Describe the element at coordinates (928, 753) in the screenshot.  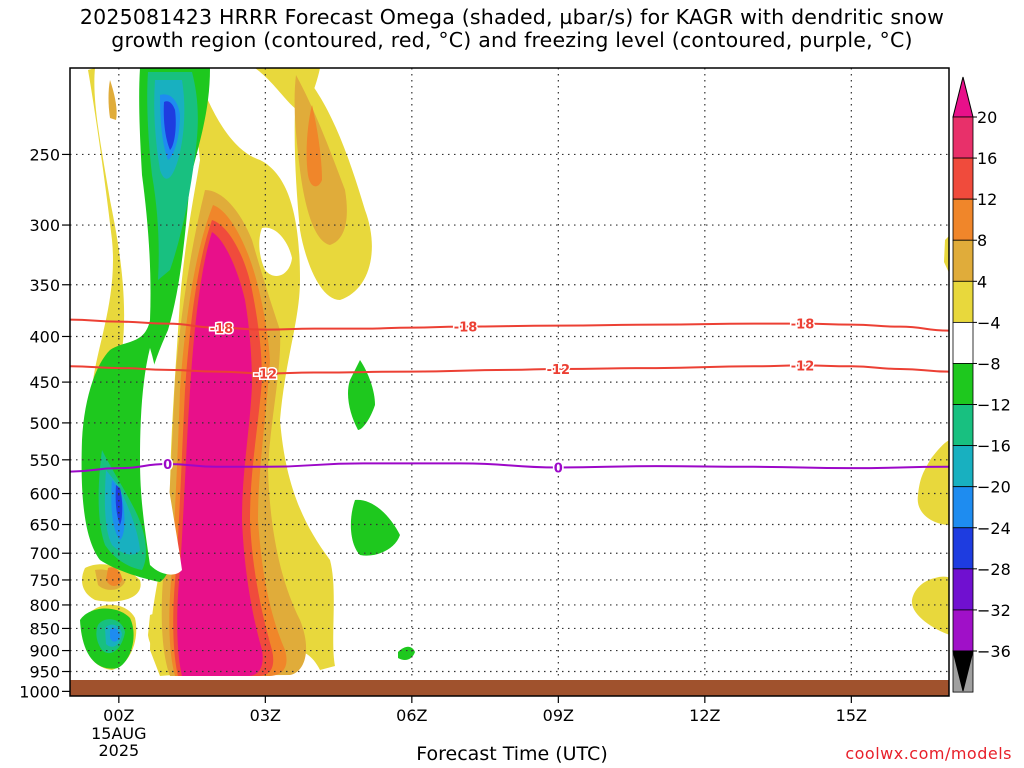
I see `site-credit: coolwx.com/models` at that location.